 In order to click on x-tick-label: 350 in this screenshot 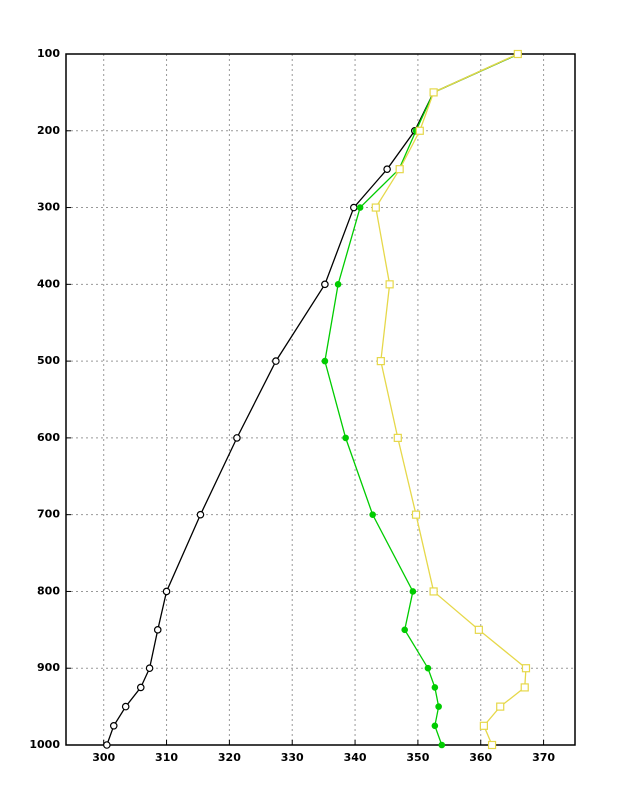, I will do `click(417, 757)`.